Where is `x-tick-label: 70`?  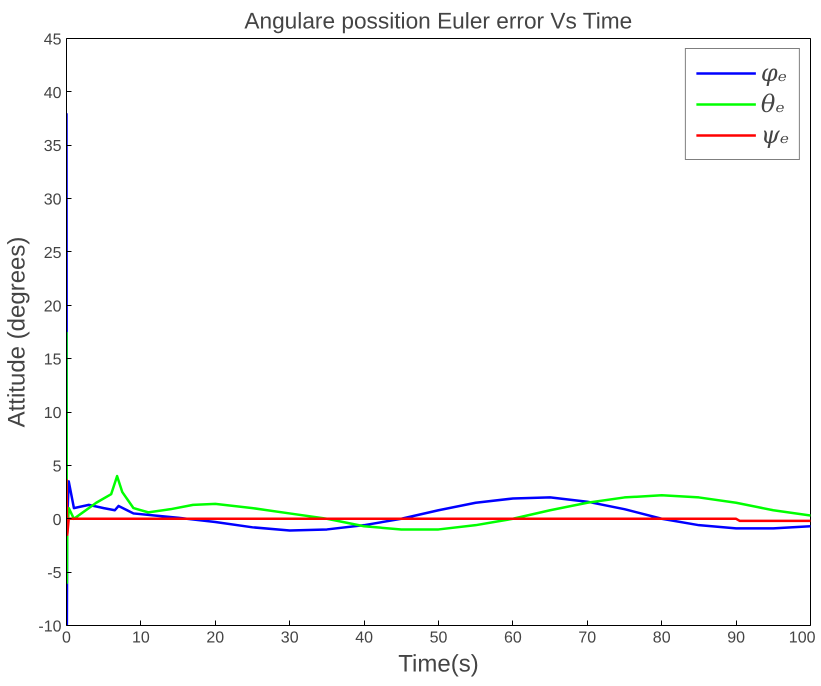
x-tick-label: 70 is located at coordinates (587, 638).